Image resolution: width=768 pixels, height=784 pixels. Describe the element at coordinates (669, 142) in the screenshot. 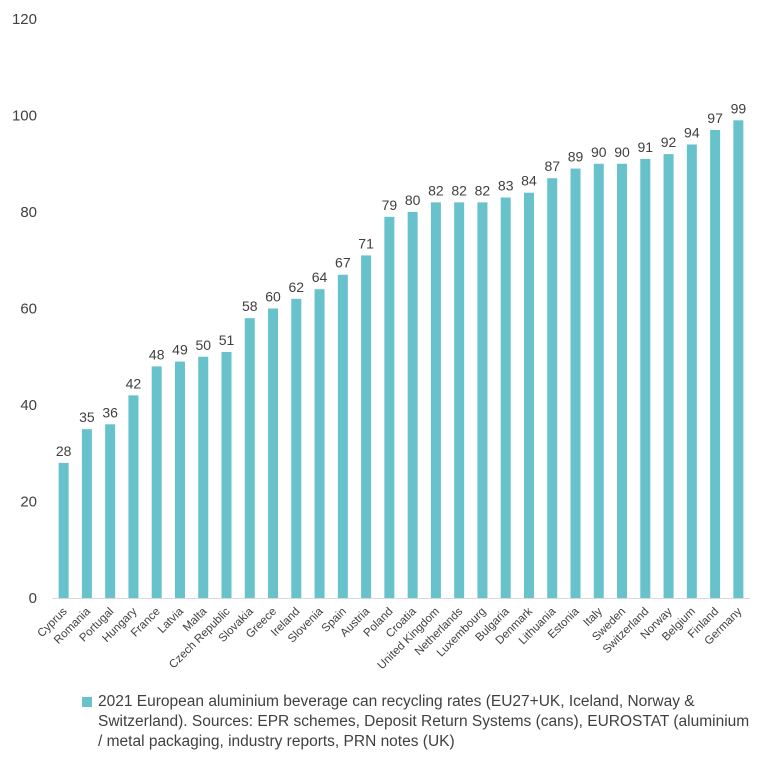

I see `data-label: 92` at that location.